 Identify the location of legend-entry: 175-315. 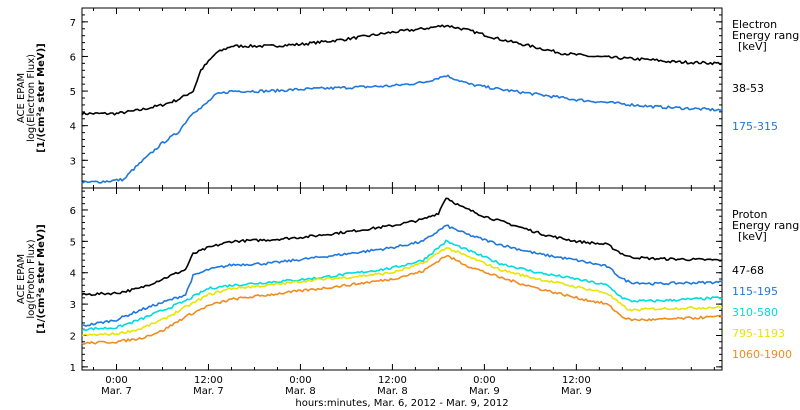
(755, 126).